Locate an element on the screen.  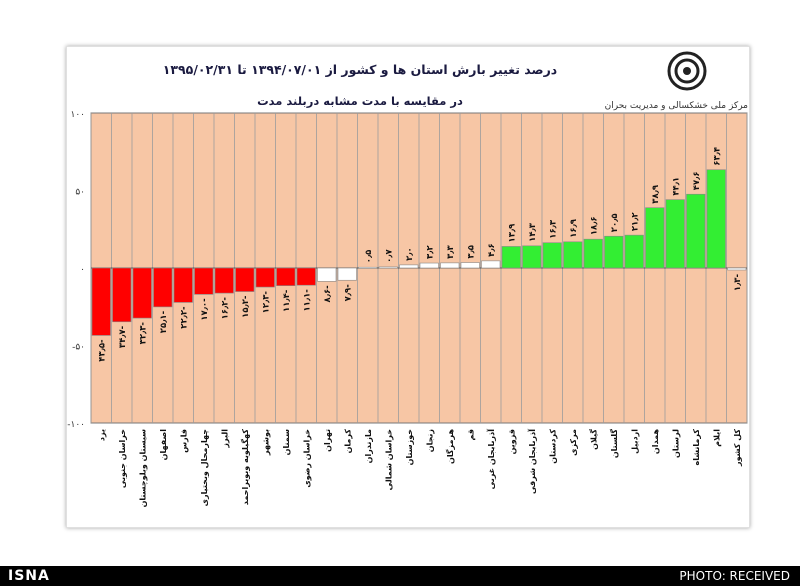
y-tick-label: ۱۰۰ is located at coordinates (77, 115).